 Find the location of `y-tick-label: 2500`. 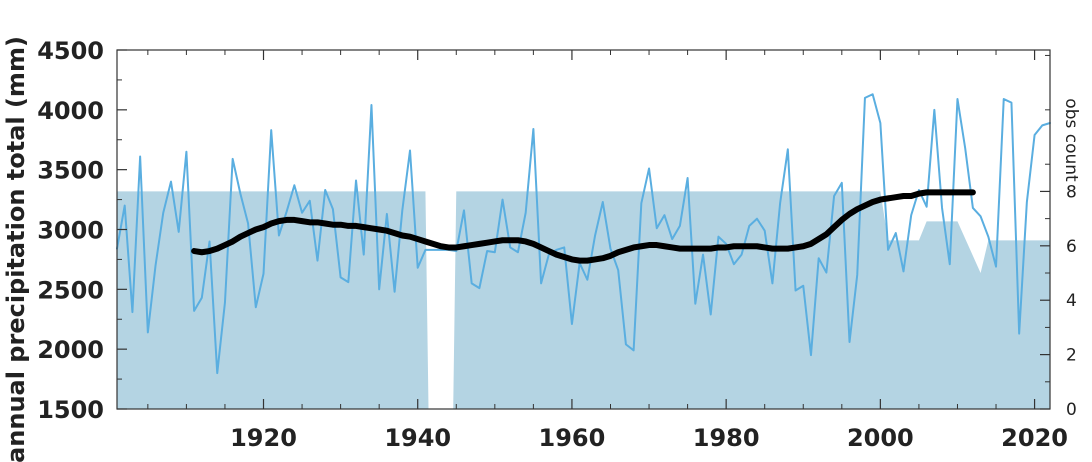

y-tick-label: 2500 is located at coordinates (70, 290).